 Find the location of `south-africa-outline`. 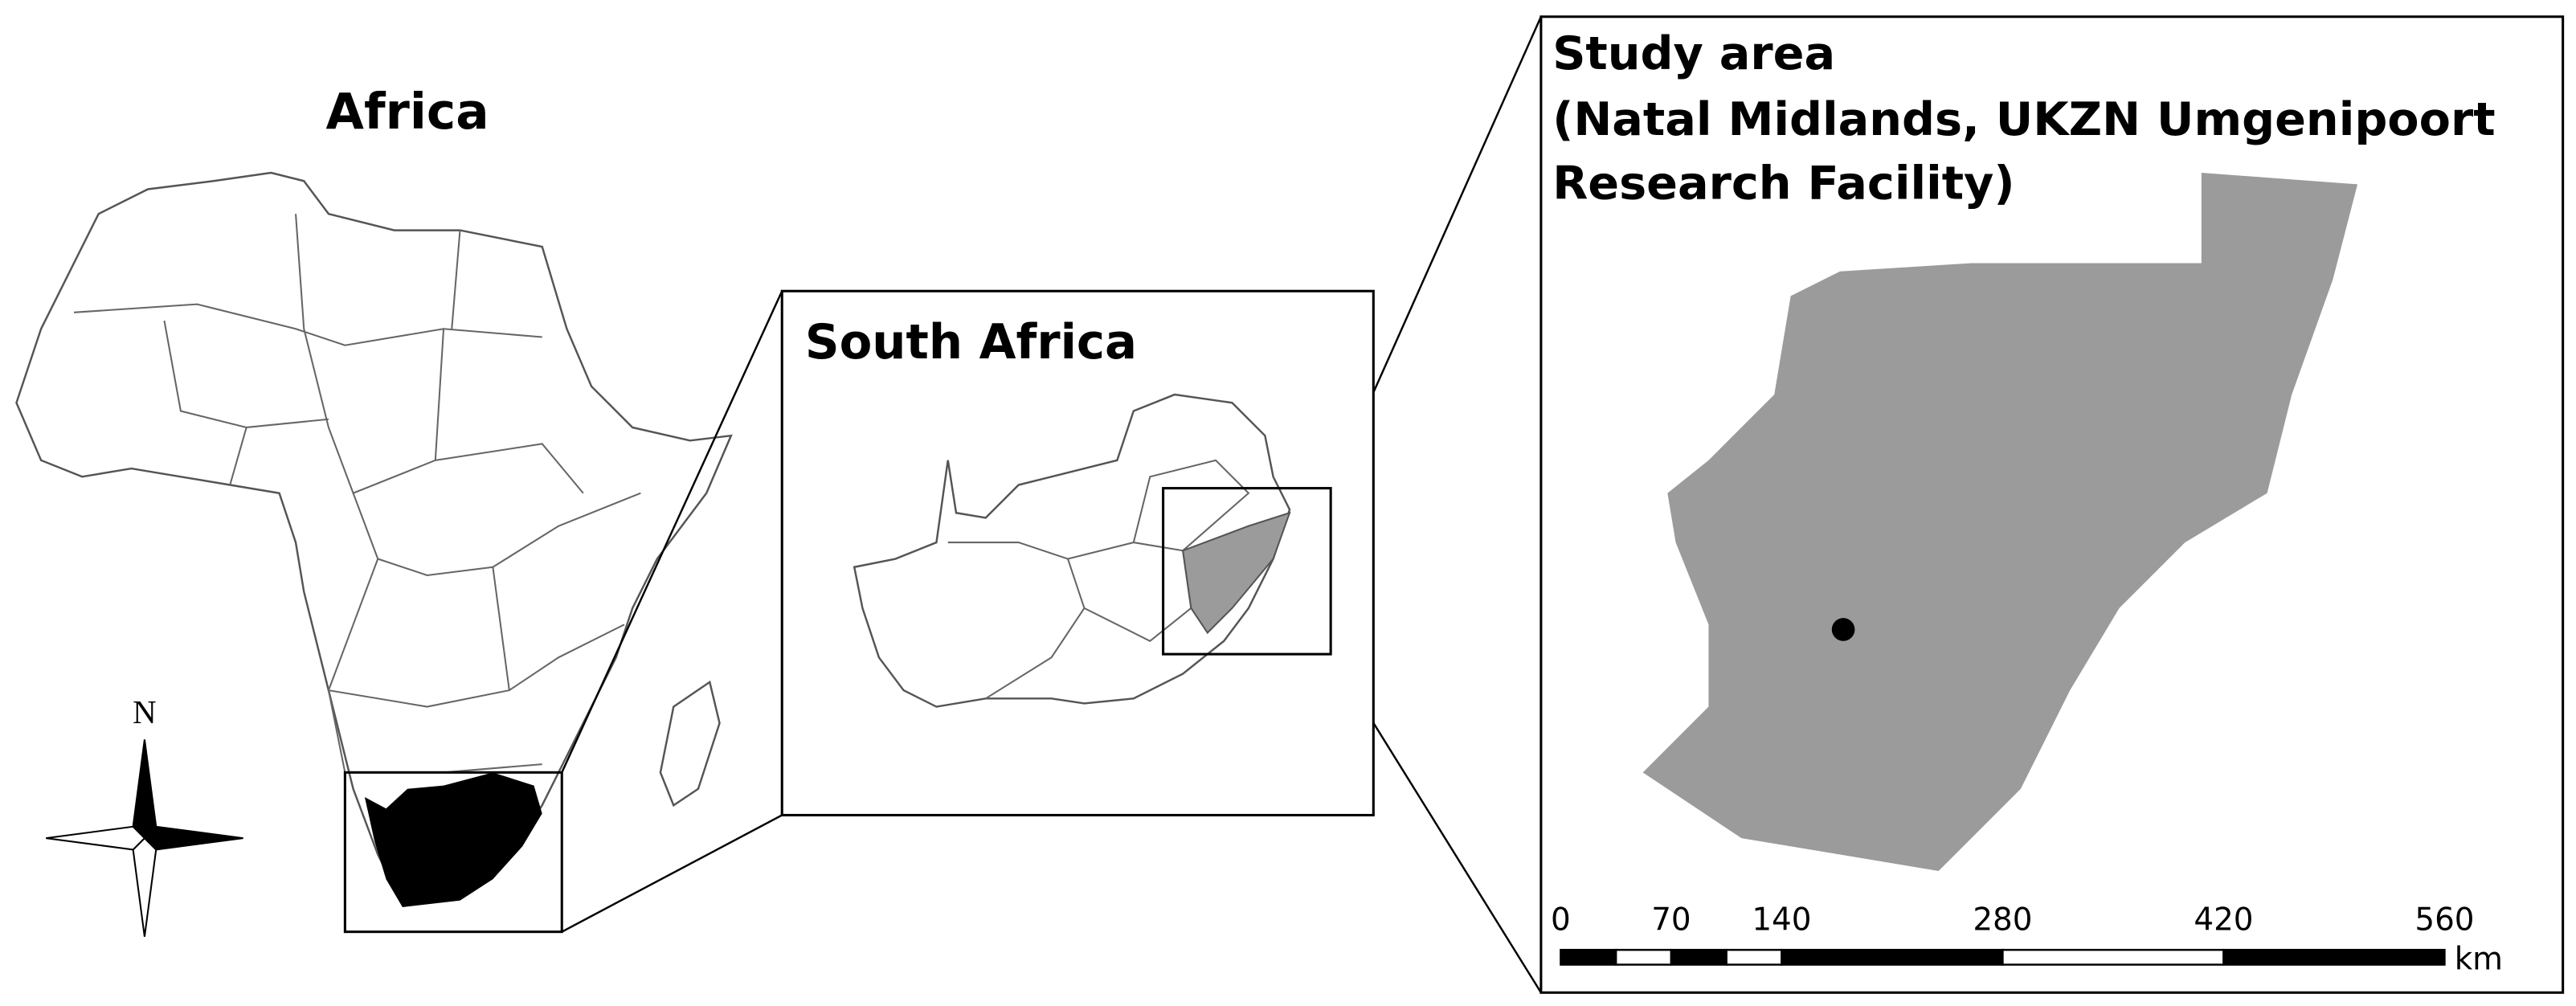

south-africa-outline is located at coordinates (1072, 550).